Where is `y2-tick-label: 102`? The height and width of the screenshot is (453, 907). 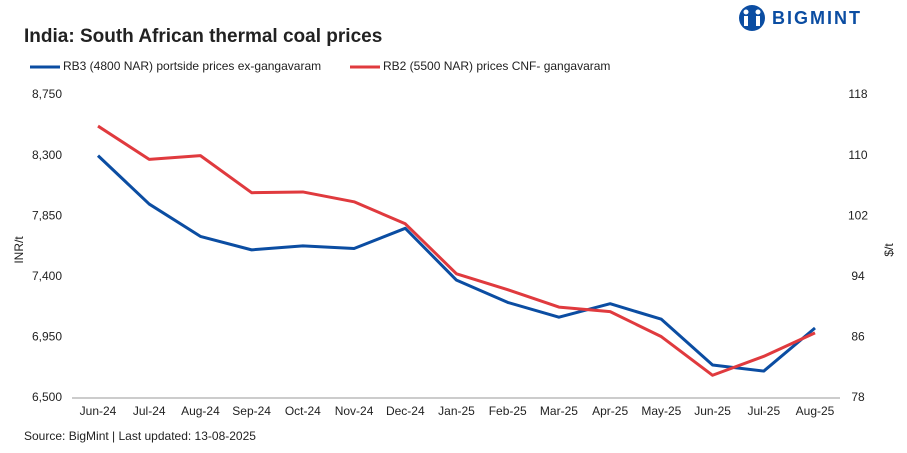 y2-tick-label: 102 is located at coordinates (858, 215).